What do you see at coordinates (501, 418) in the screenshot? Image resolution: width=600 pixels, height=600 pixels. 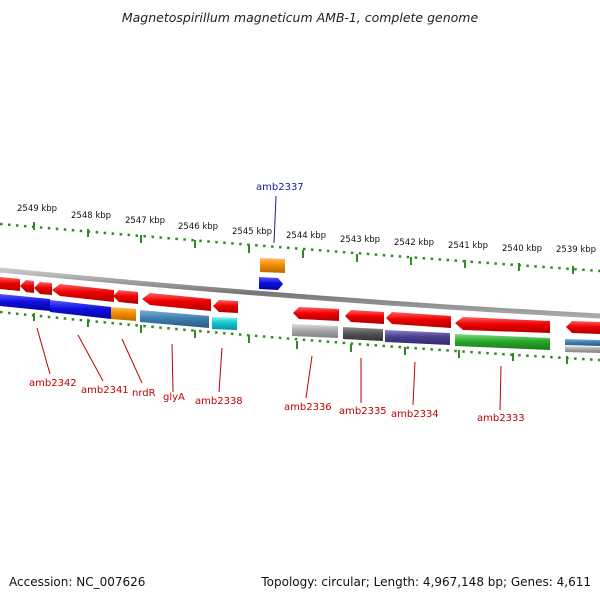 I see `gene-label-amb2333: amb2333` at bounding box center [501, 418].